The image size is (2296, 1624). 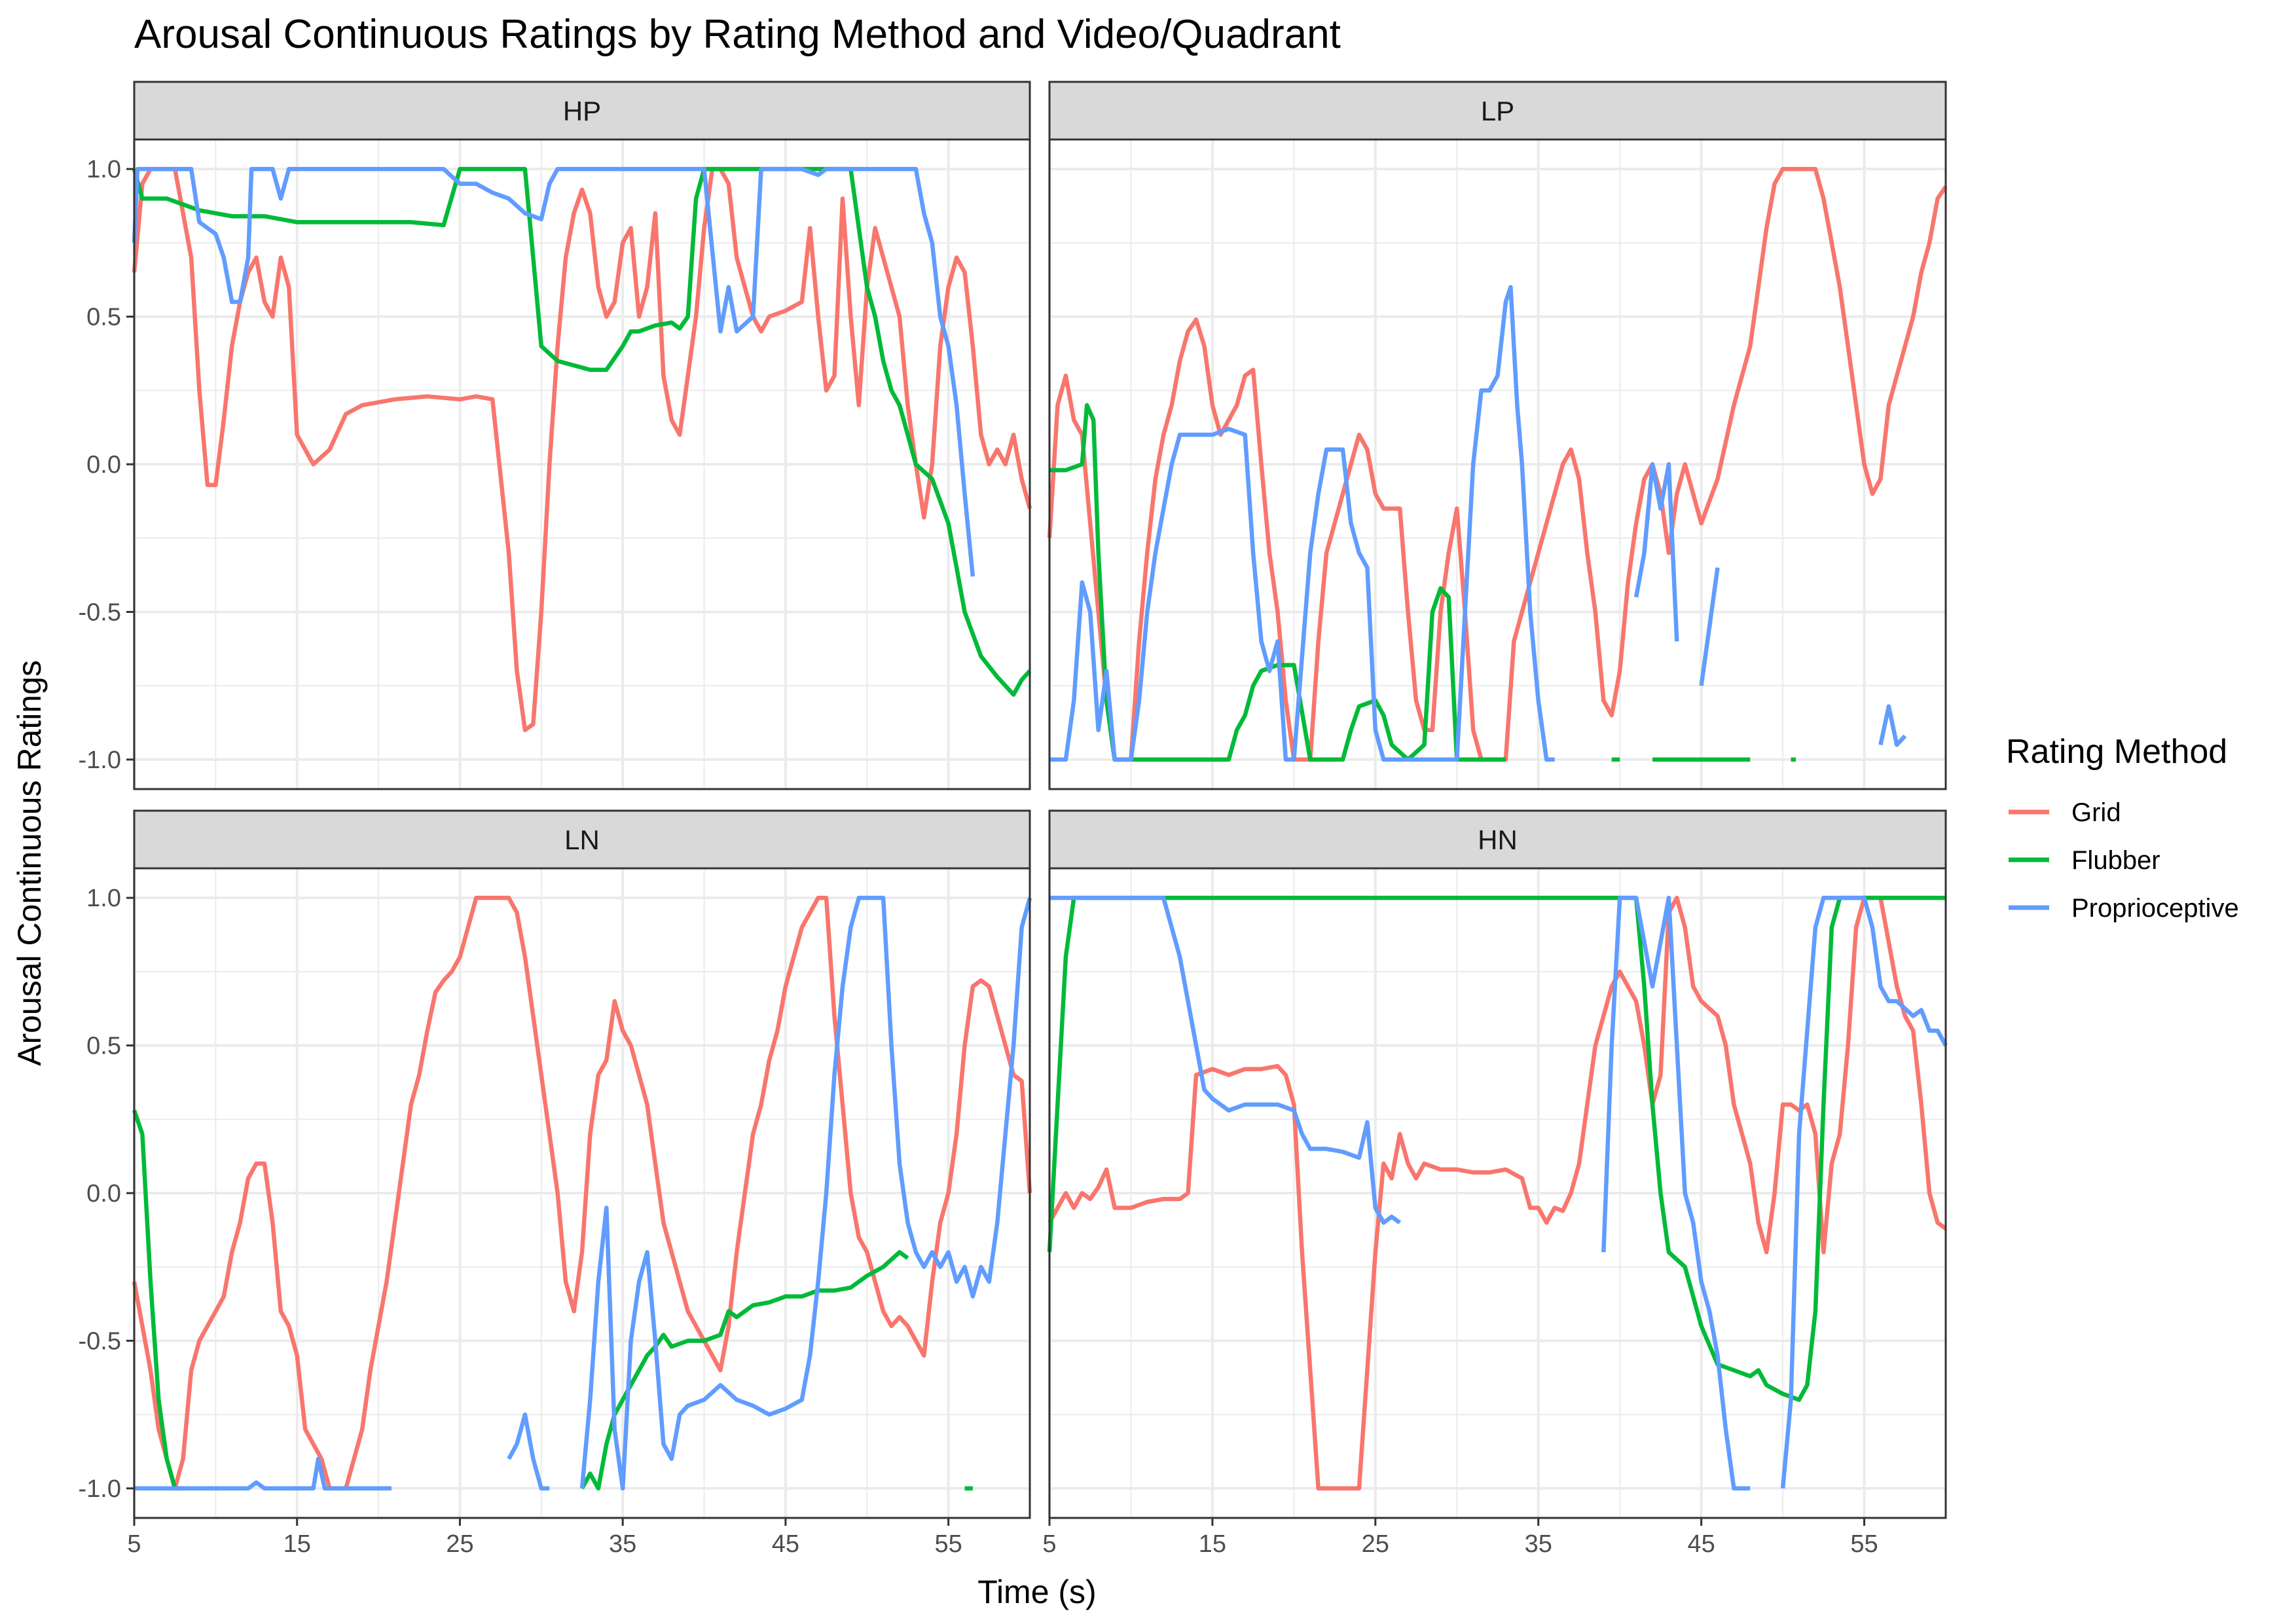 I want to click on legend-entry-proprioceptive: Proprioceptive, so click(x=2124, y=908).